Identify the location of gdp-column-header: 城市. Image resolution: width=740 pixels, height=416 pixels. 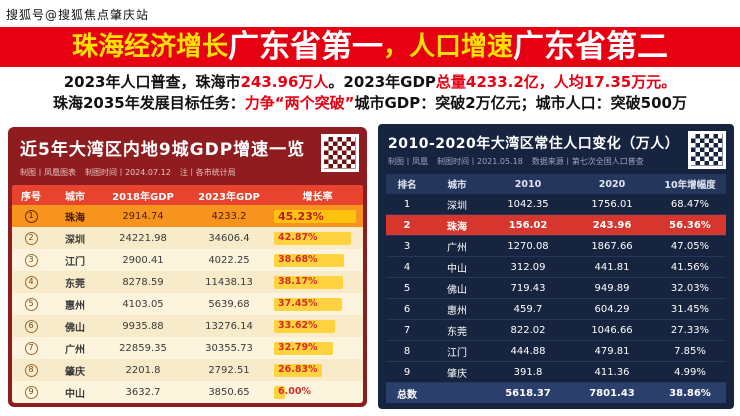
(75, 197).